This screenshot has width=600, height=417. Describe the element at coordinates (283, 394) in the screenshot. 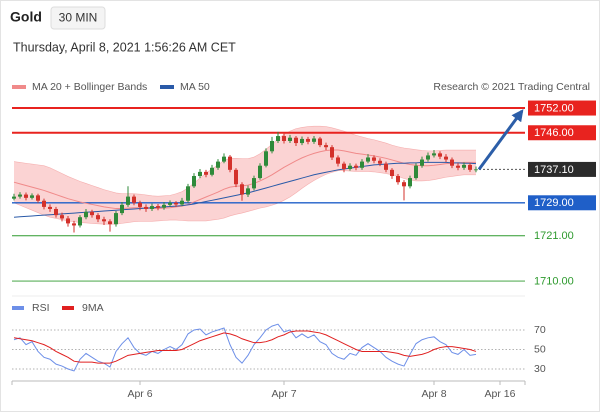

I see `x-tick-label: Apr 7` at that location.